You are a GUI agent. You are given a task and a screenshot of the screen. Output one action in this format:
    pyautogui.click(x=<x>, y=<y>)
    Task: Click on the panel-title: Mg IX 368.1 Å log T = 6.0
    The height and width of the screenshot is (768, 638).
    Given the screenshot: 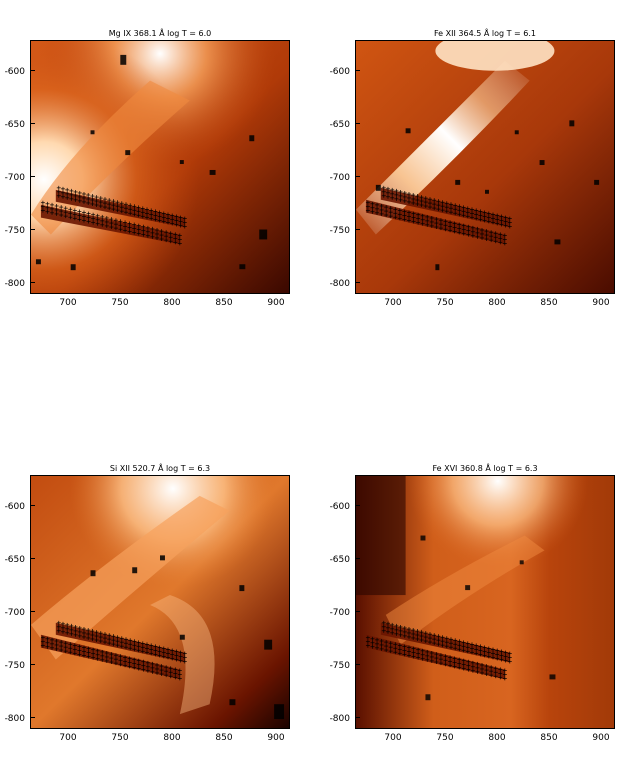 What is the action you would take?
    pyautogui.click(x=160, y=33)
    